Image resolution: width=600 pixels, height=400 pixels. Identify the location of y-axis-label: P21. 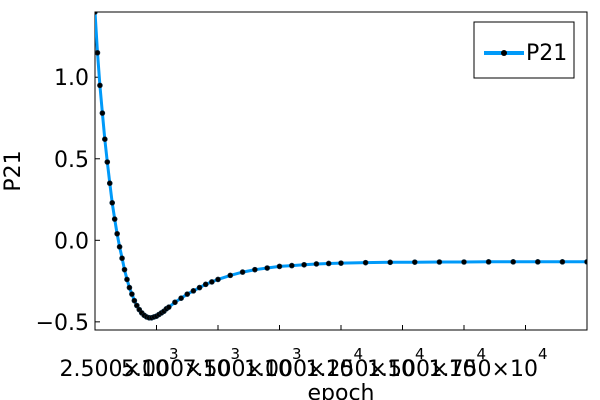
(13, 170).